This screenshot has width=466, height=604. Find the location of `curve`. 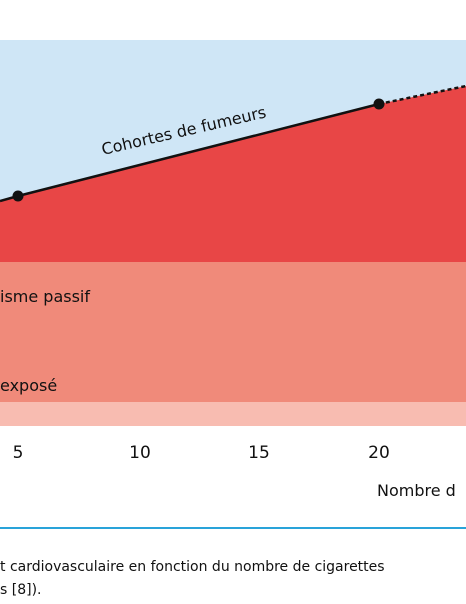

curve is located at coordinates (190, 152).